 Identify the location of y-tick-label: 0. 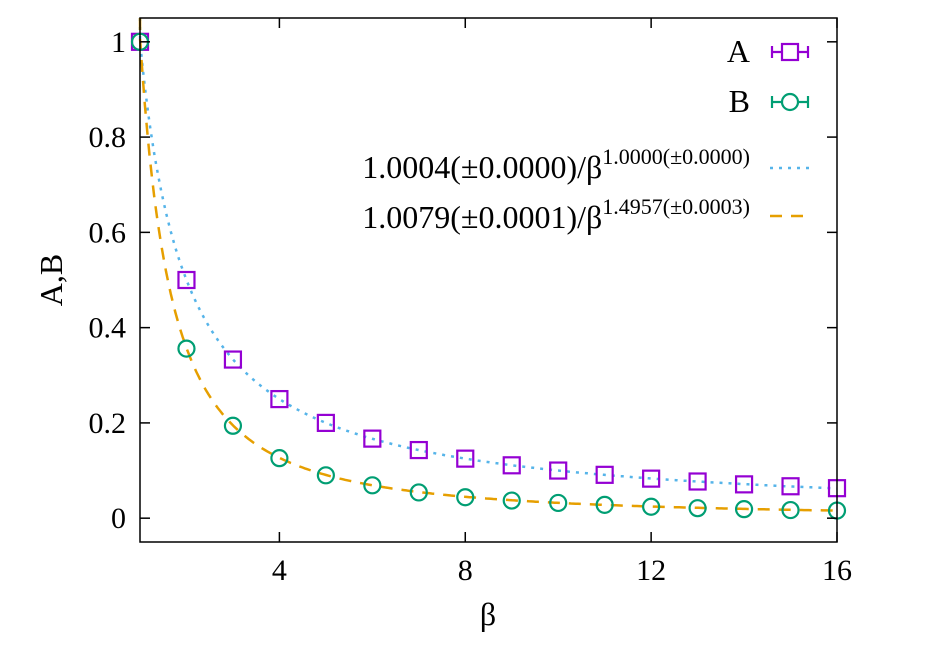
(118, 518).